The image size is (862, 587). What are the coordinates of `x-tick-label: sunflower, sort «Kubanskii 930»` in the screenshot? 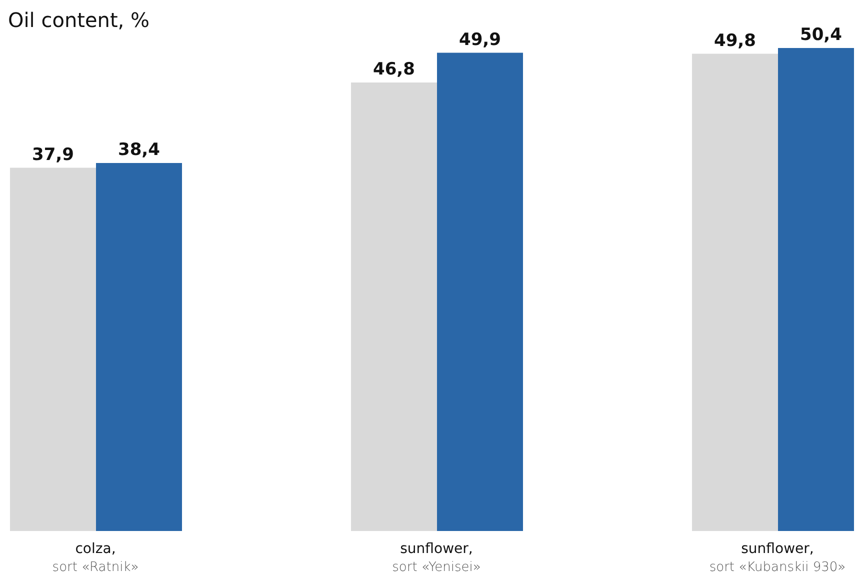 It's located at (777, 558).